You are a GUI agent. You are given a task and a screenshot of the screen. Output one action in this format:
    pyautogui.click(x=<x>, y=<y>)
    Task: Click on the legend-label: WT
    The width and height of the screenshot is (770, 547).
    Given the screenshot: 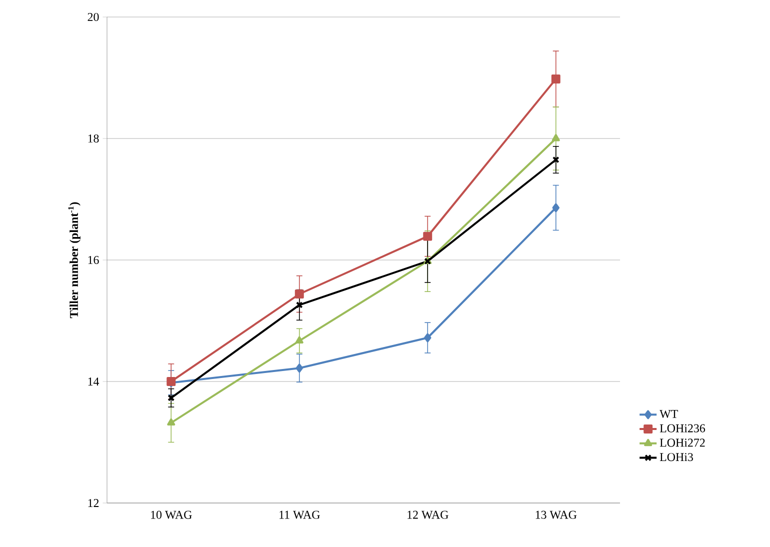 What is the action you would take?
    pyautogui.click(x=669, y=414)
    